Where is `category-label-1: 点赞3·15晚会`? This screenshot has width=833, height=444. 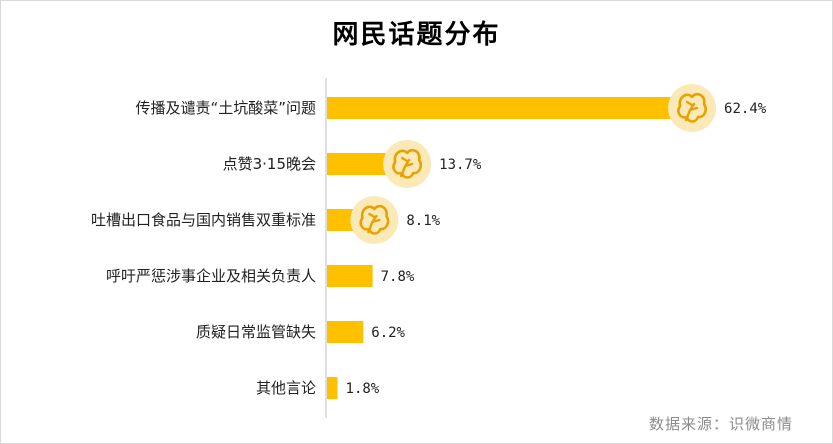
category-label-1: 点赞3·15晚会 is located at coordinates (269, 164).